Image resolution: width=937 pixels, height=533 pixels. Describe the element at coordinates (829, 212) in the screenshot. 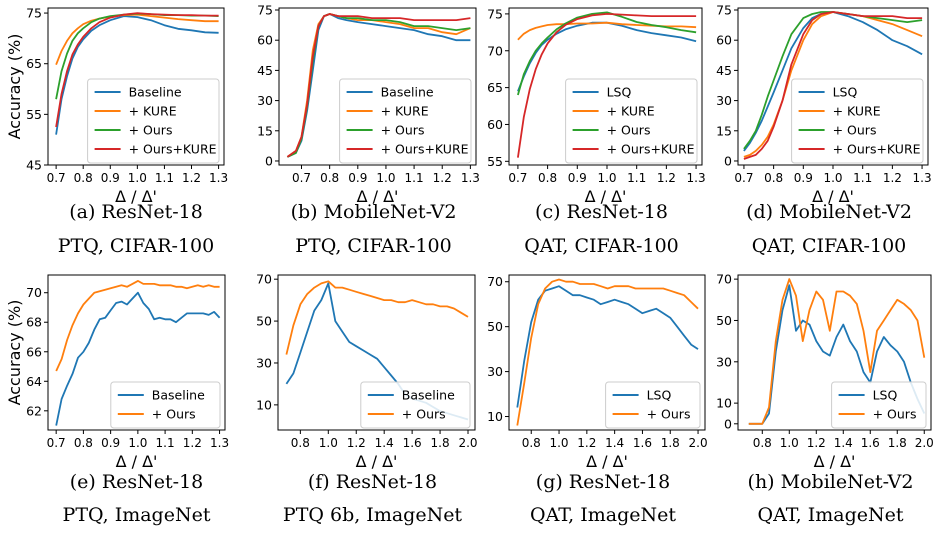

I see `panel-caption: (d) MobileNet-V2` at that location.